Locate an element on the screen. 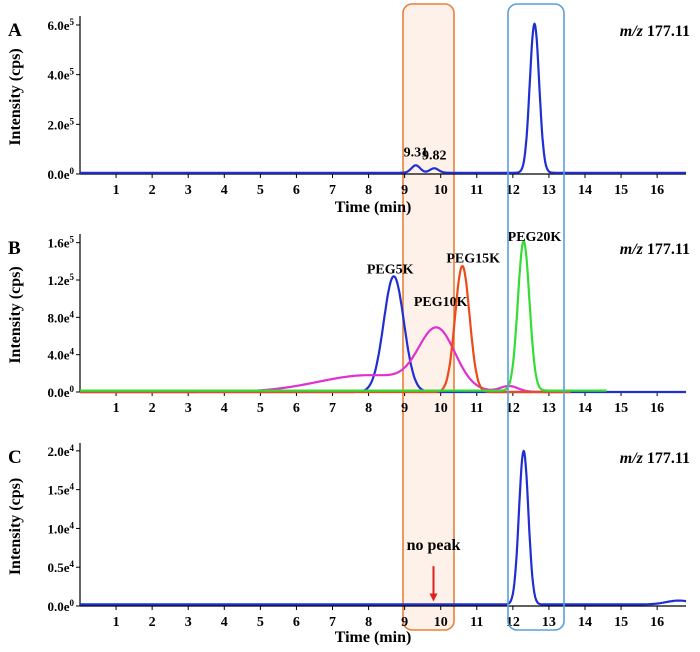 This screenshot has height=652, width=700. y-tick-label: 8.0e4 is located at coordinates (60, 317).